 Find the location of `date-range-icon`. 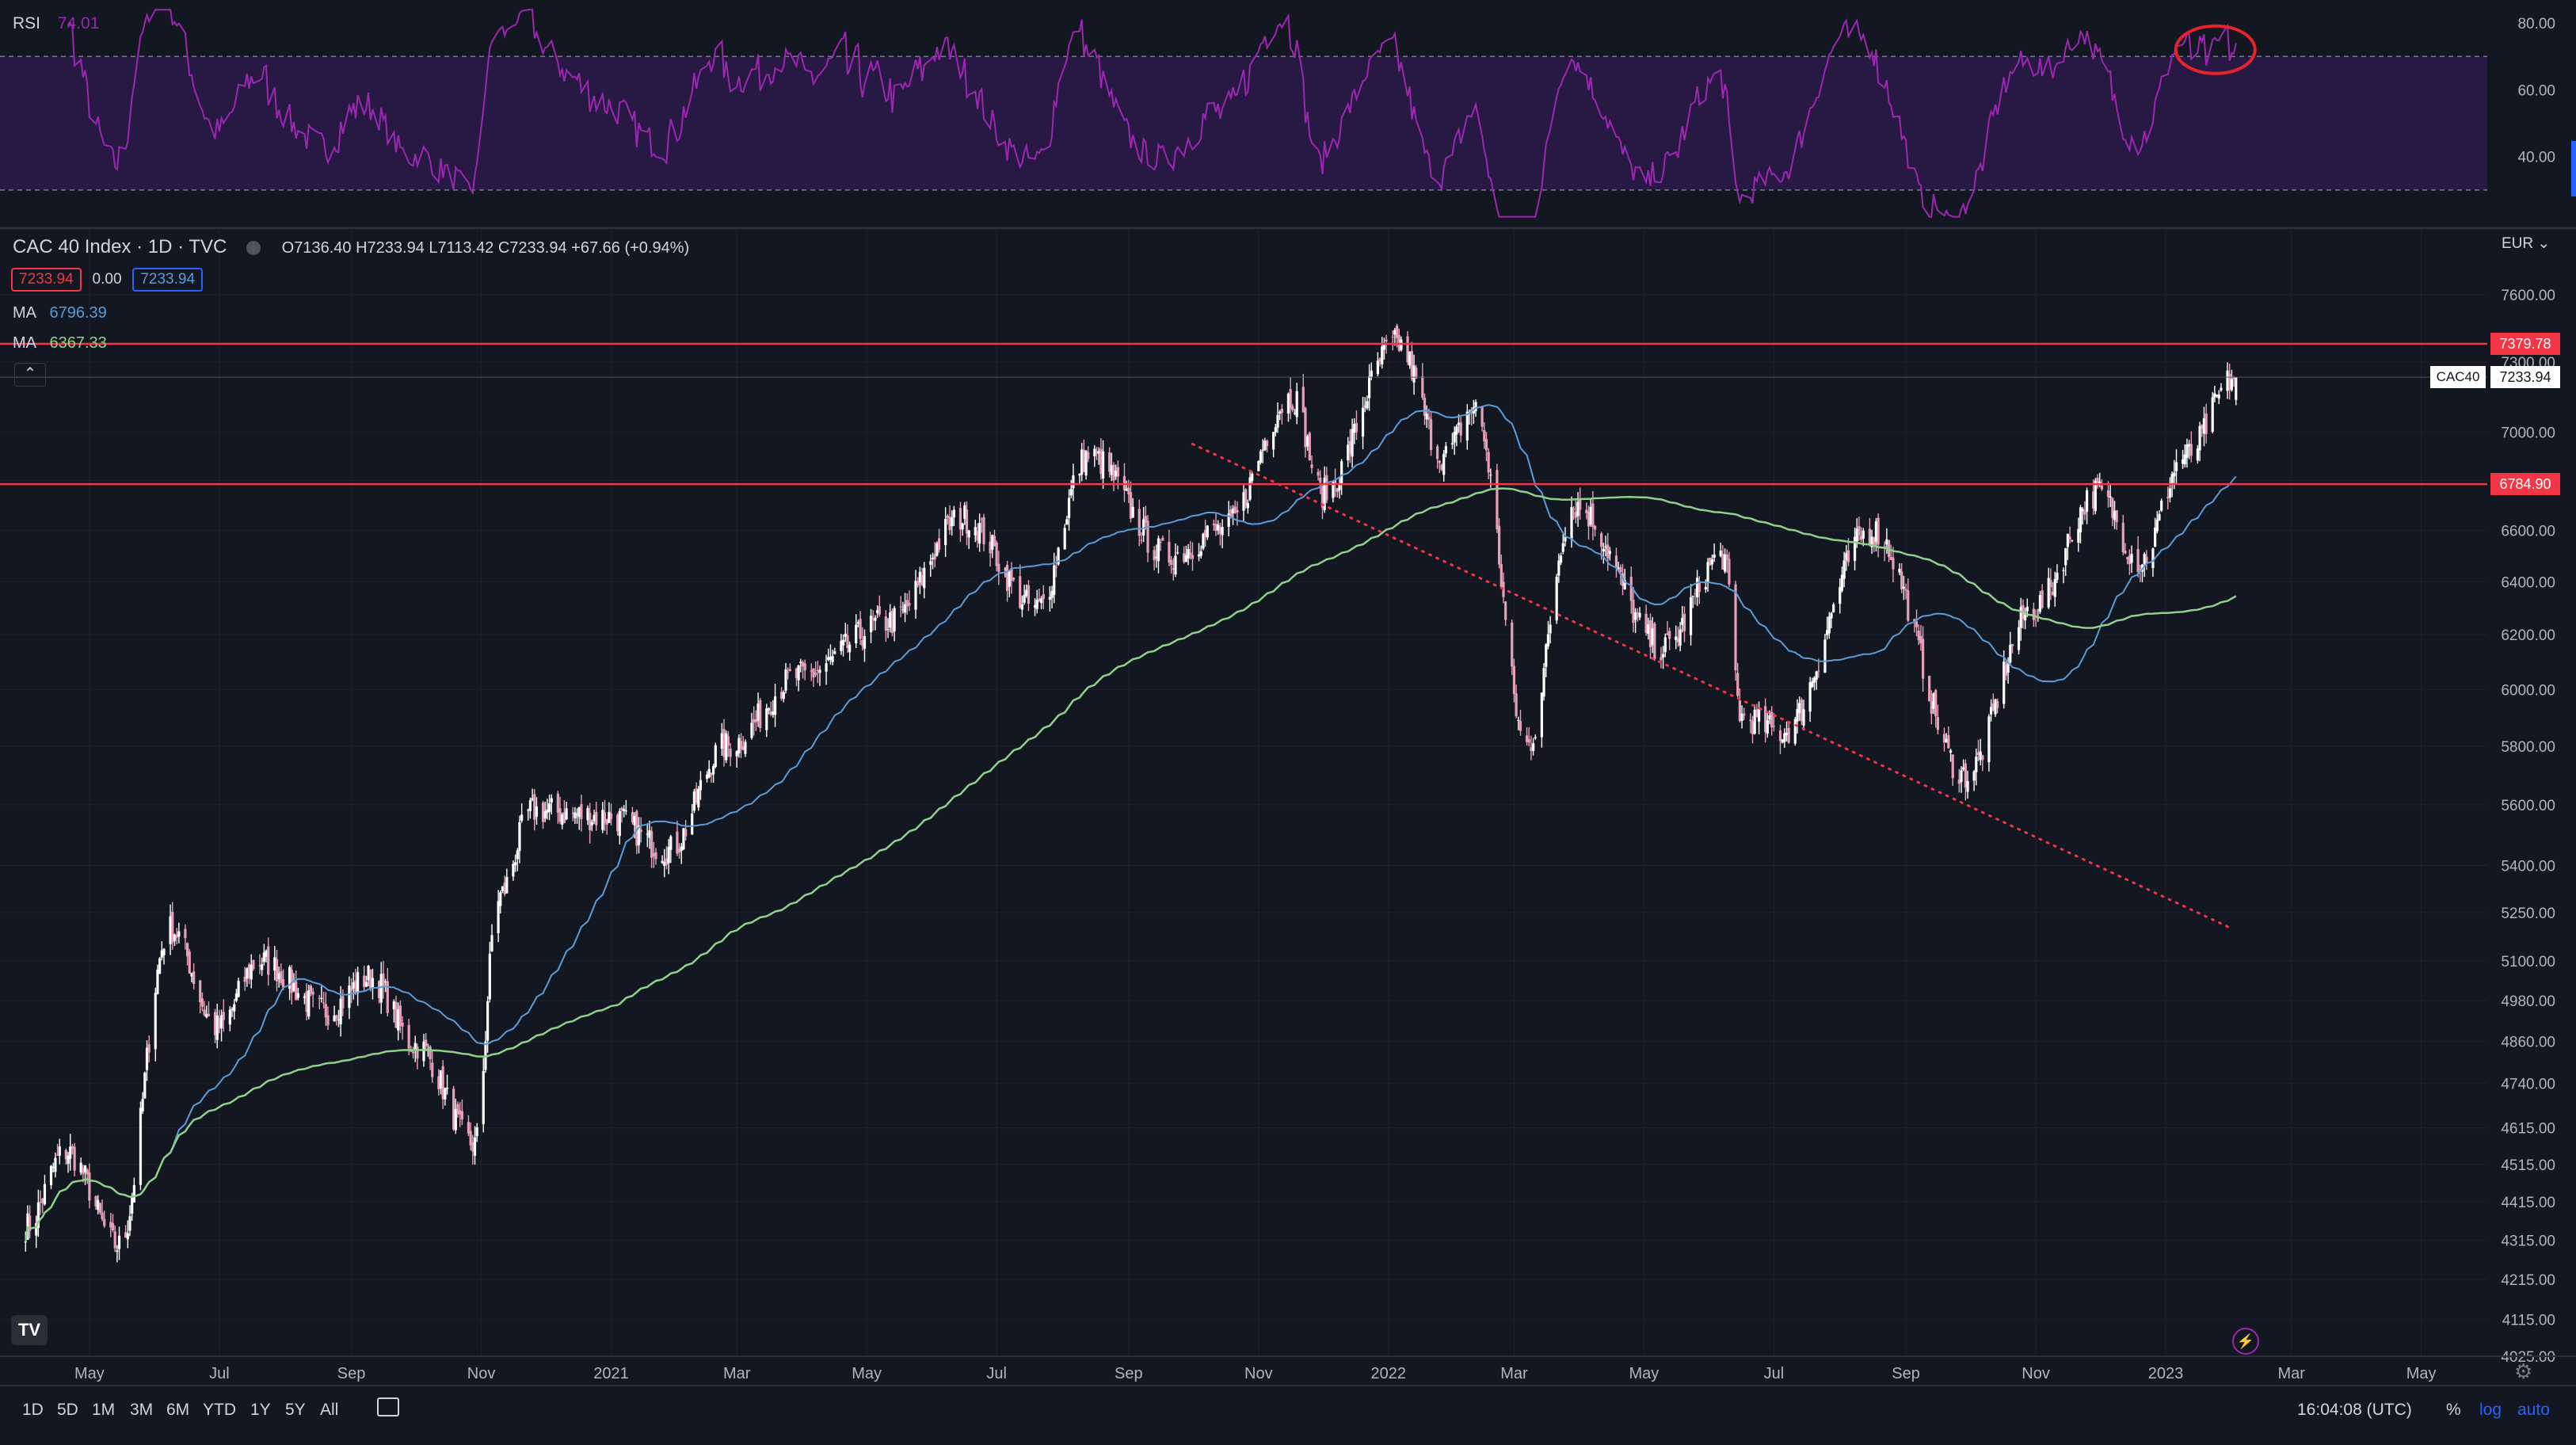

date-range-icon is located at coordinates (388, 1406).